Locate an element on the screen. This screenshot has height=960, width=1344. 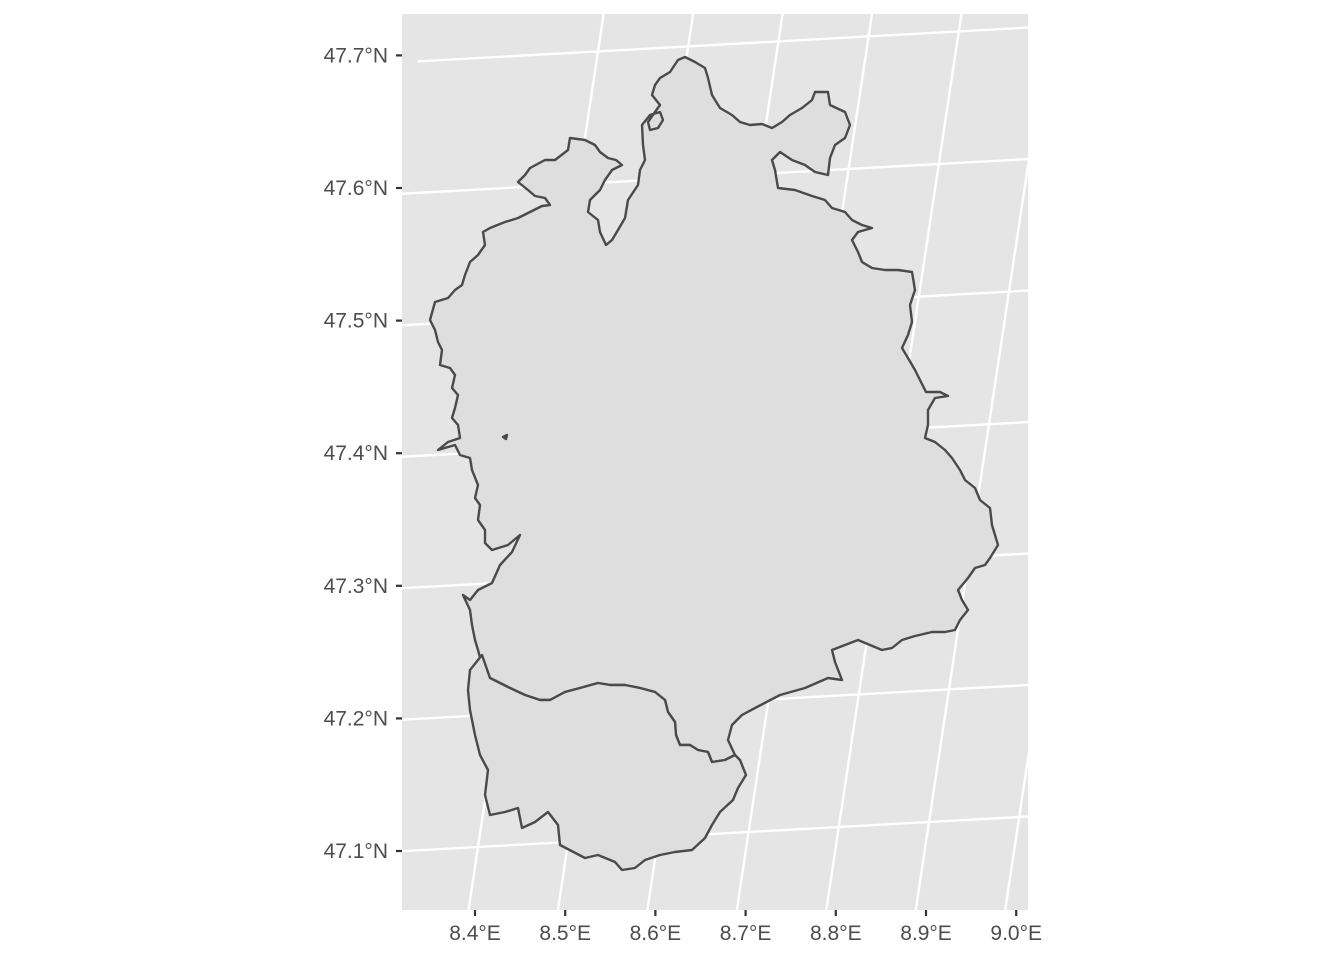
longitude-tick-label: 8.5°E is located at coordinates (565, 933).